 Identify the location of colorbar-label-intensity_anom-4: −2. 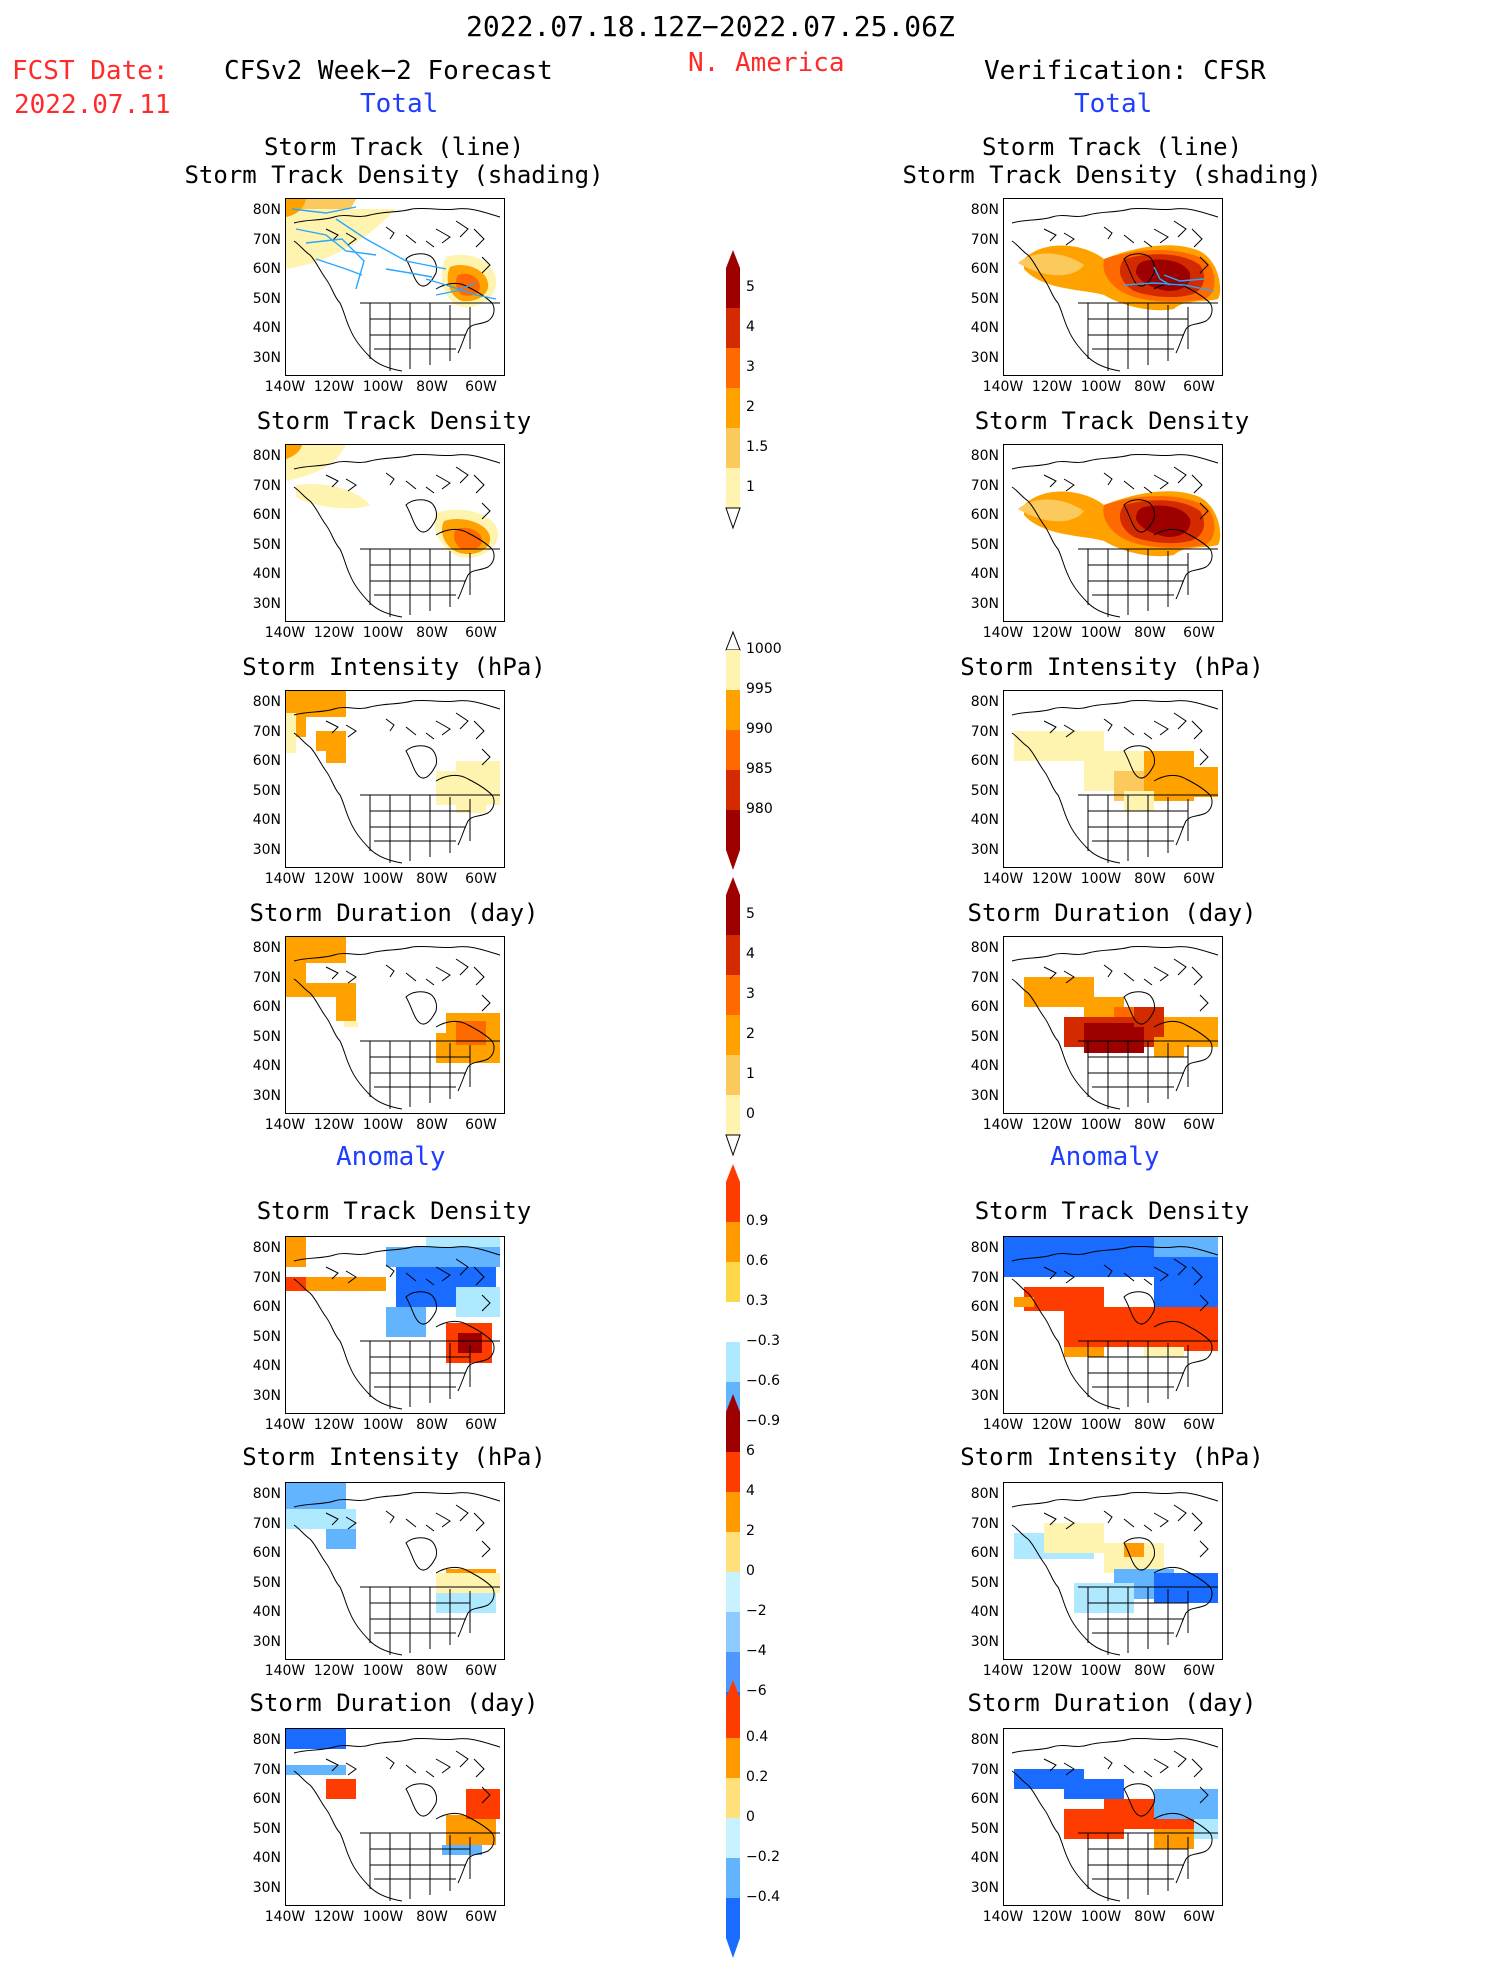
(756, 1611).